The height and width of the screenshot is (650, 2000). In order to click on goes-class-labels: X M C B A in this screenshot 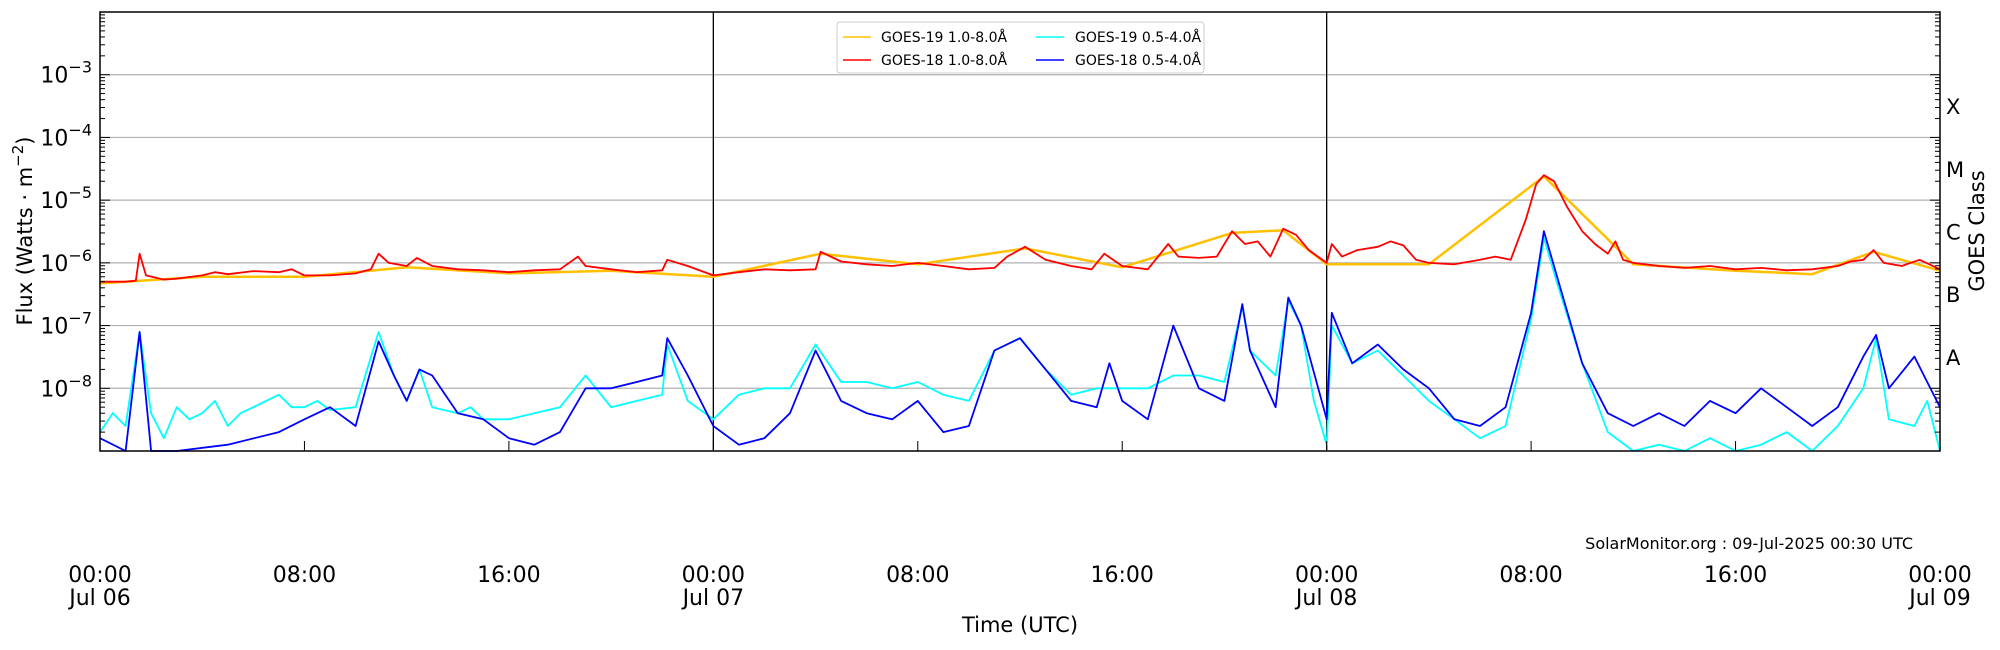, I will do `click(1955, 232)`.